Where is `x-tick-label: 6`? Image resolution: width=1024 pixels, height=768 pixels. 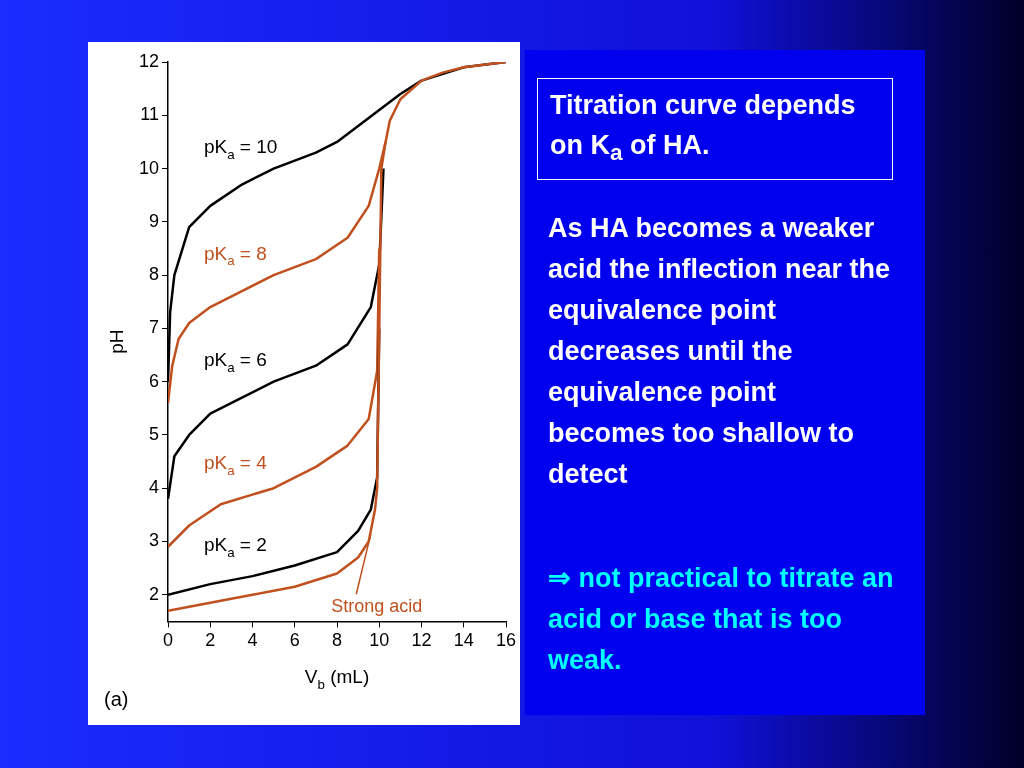 x-tick-label: 6 is located at coordinates (294, 640).